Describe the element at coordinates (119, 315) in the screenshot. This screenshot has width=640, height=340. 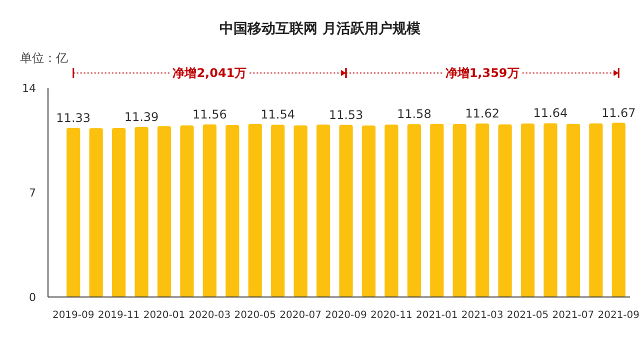
I see `x-tick-label: 2019-11` at that location.